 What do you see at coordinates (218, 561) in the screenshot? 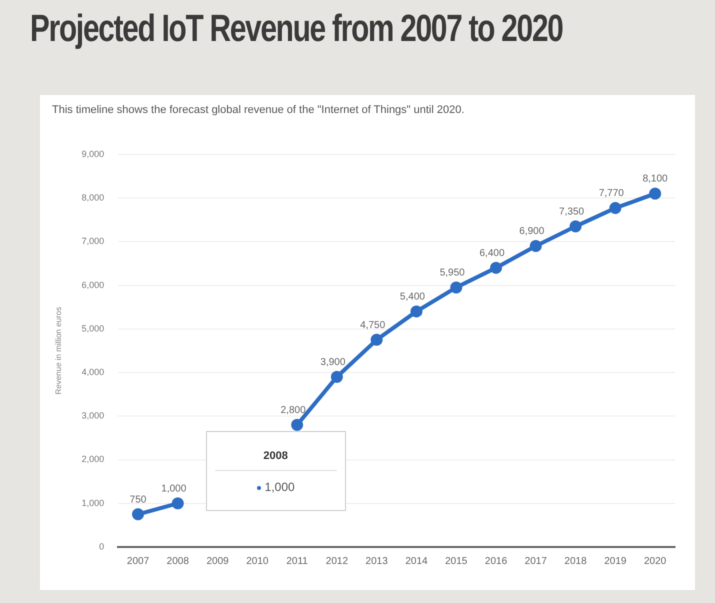
I see `x-tick-label: 2009` at bounding box center [218, 561].